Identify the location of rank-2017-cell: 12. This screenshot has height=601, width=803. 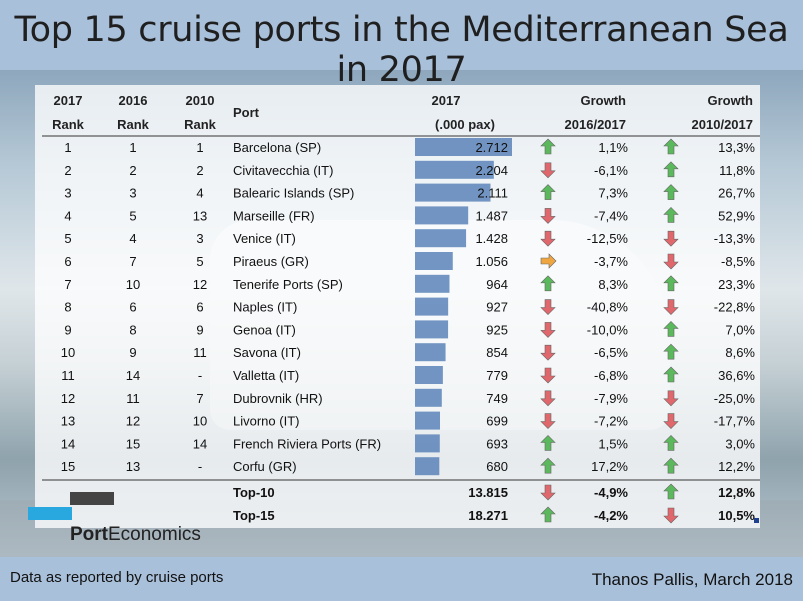
(68, 398).